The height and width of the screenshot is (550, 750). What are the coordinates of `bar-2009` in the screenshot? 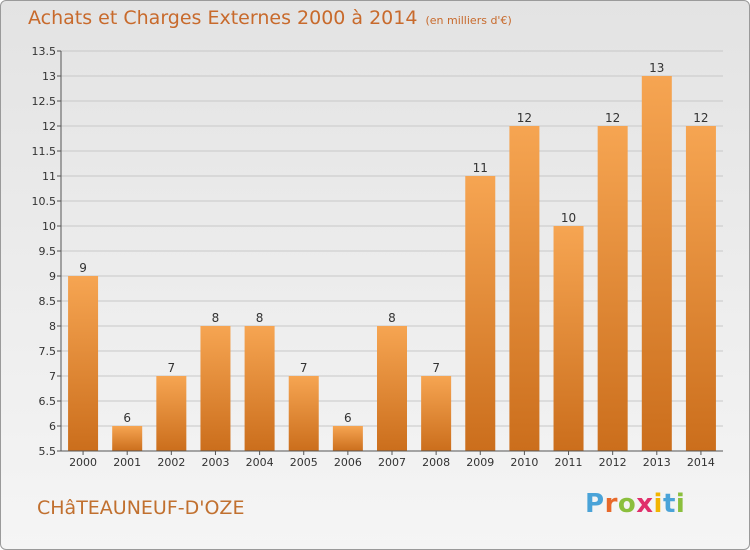 It's located at (480, 313).